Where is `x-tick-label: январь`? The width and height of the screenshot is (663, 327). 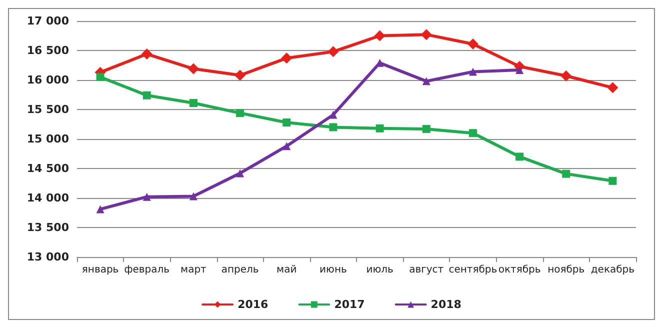
x-tick-label: январь is located at coordinates (100, 270).